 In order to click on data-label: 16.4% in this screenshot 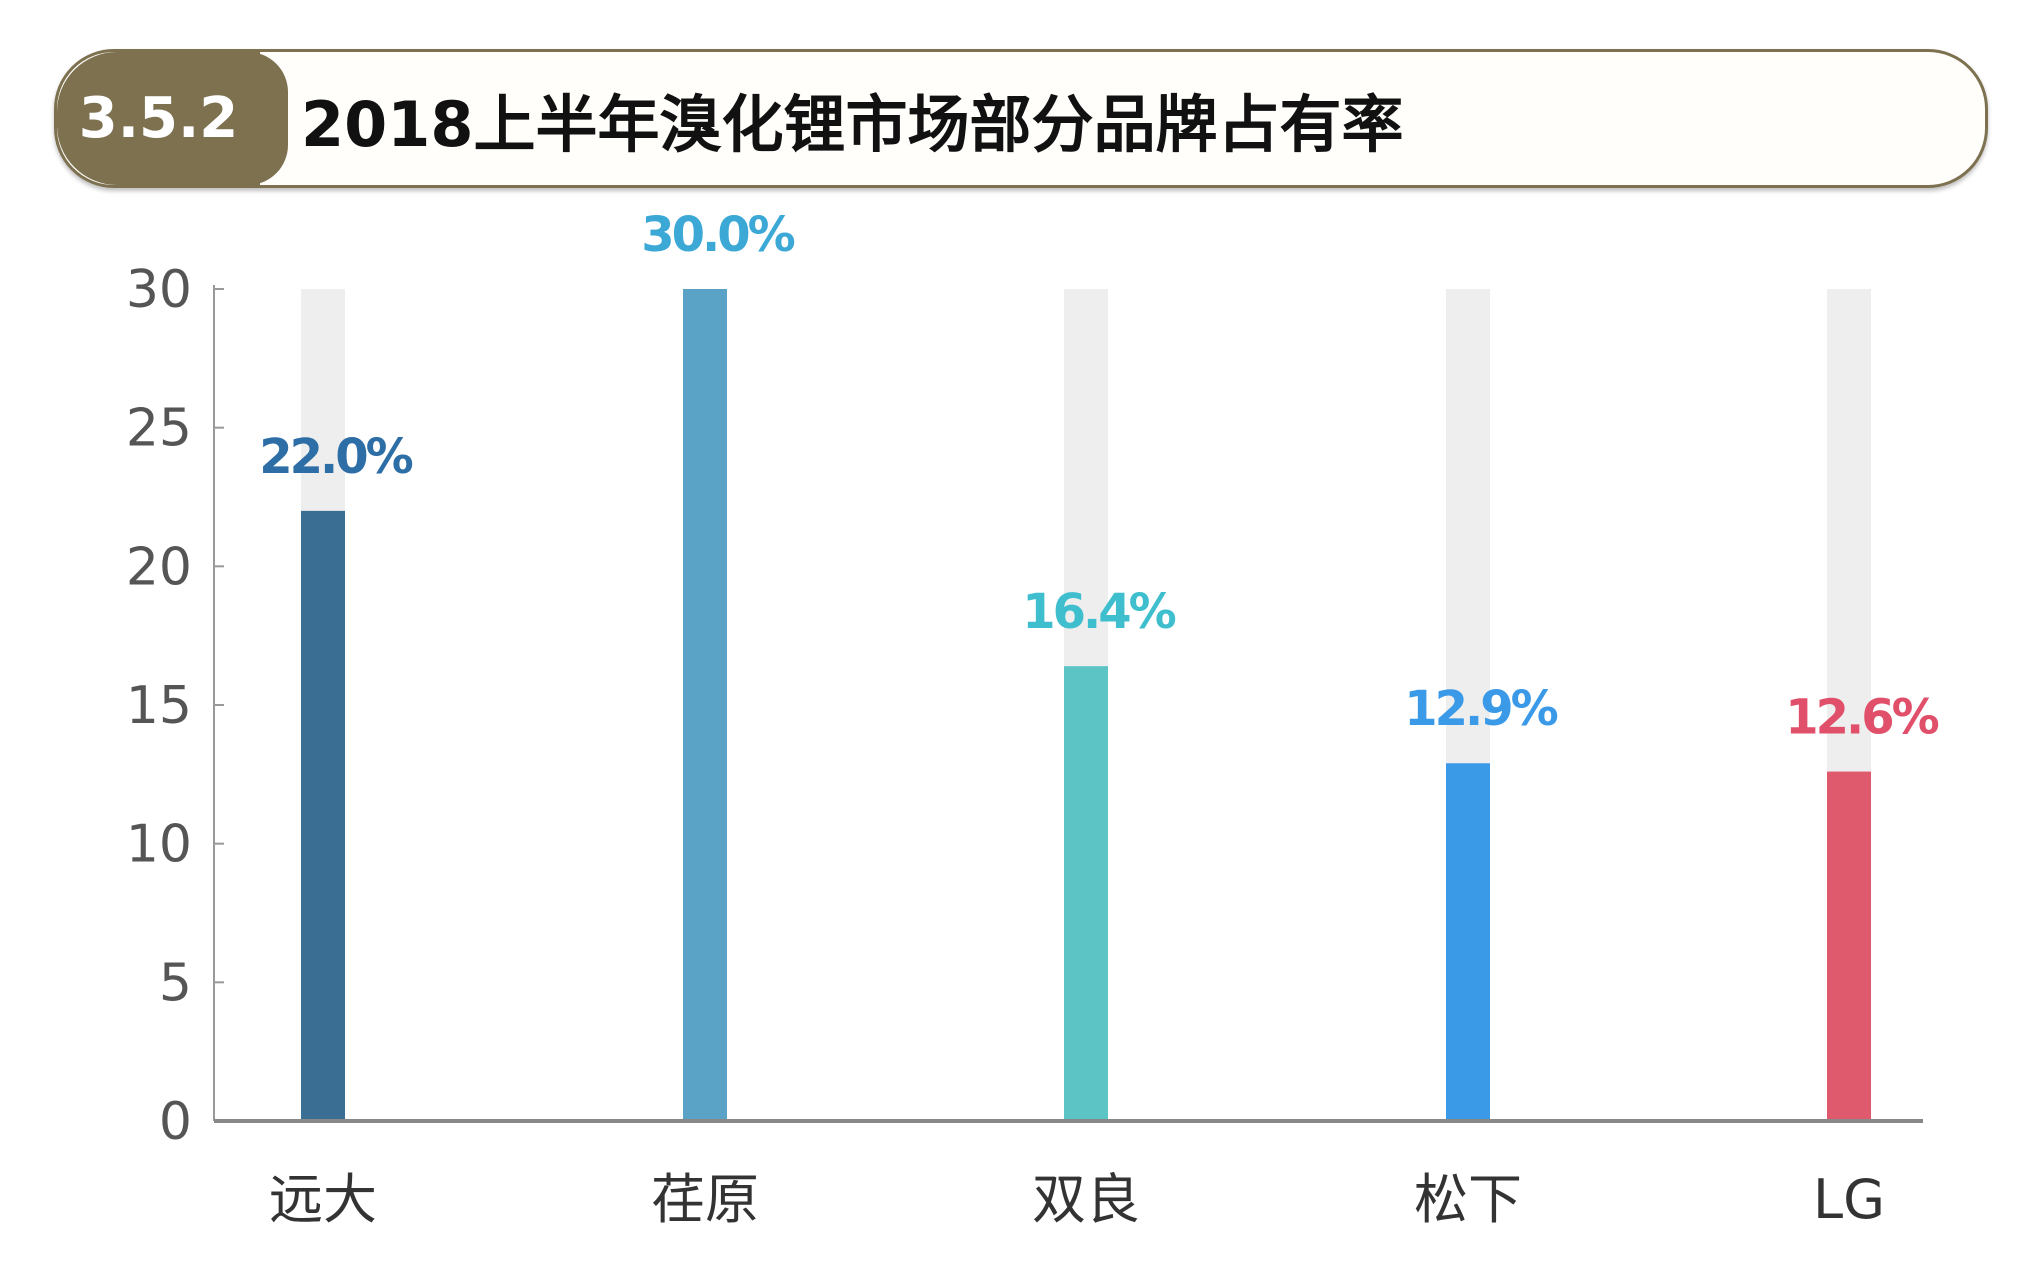, I will do `click(1098, 612)`.